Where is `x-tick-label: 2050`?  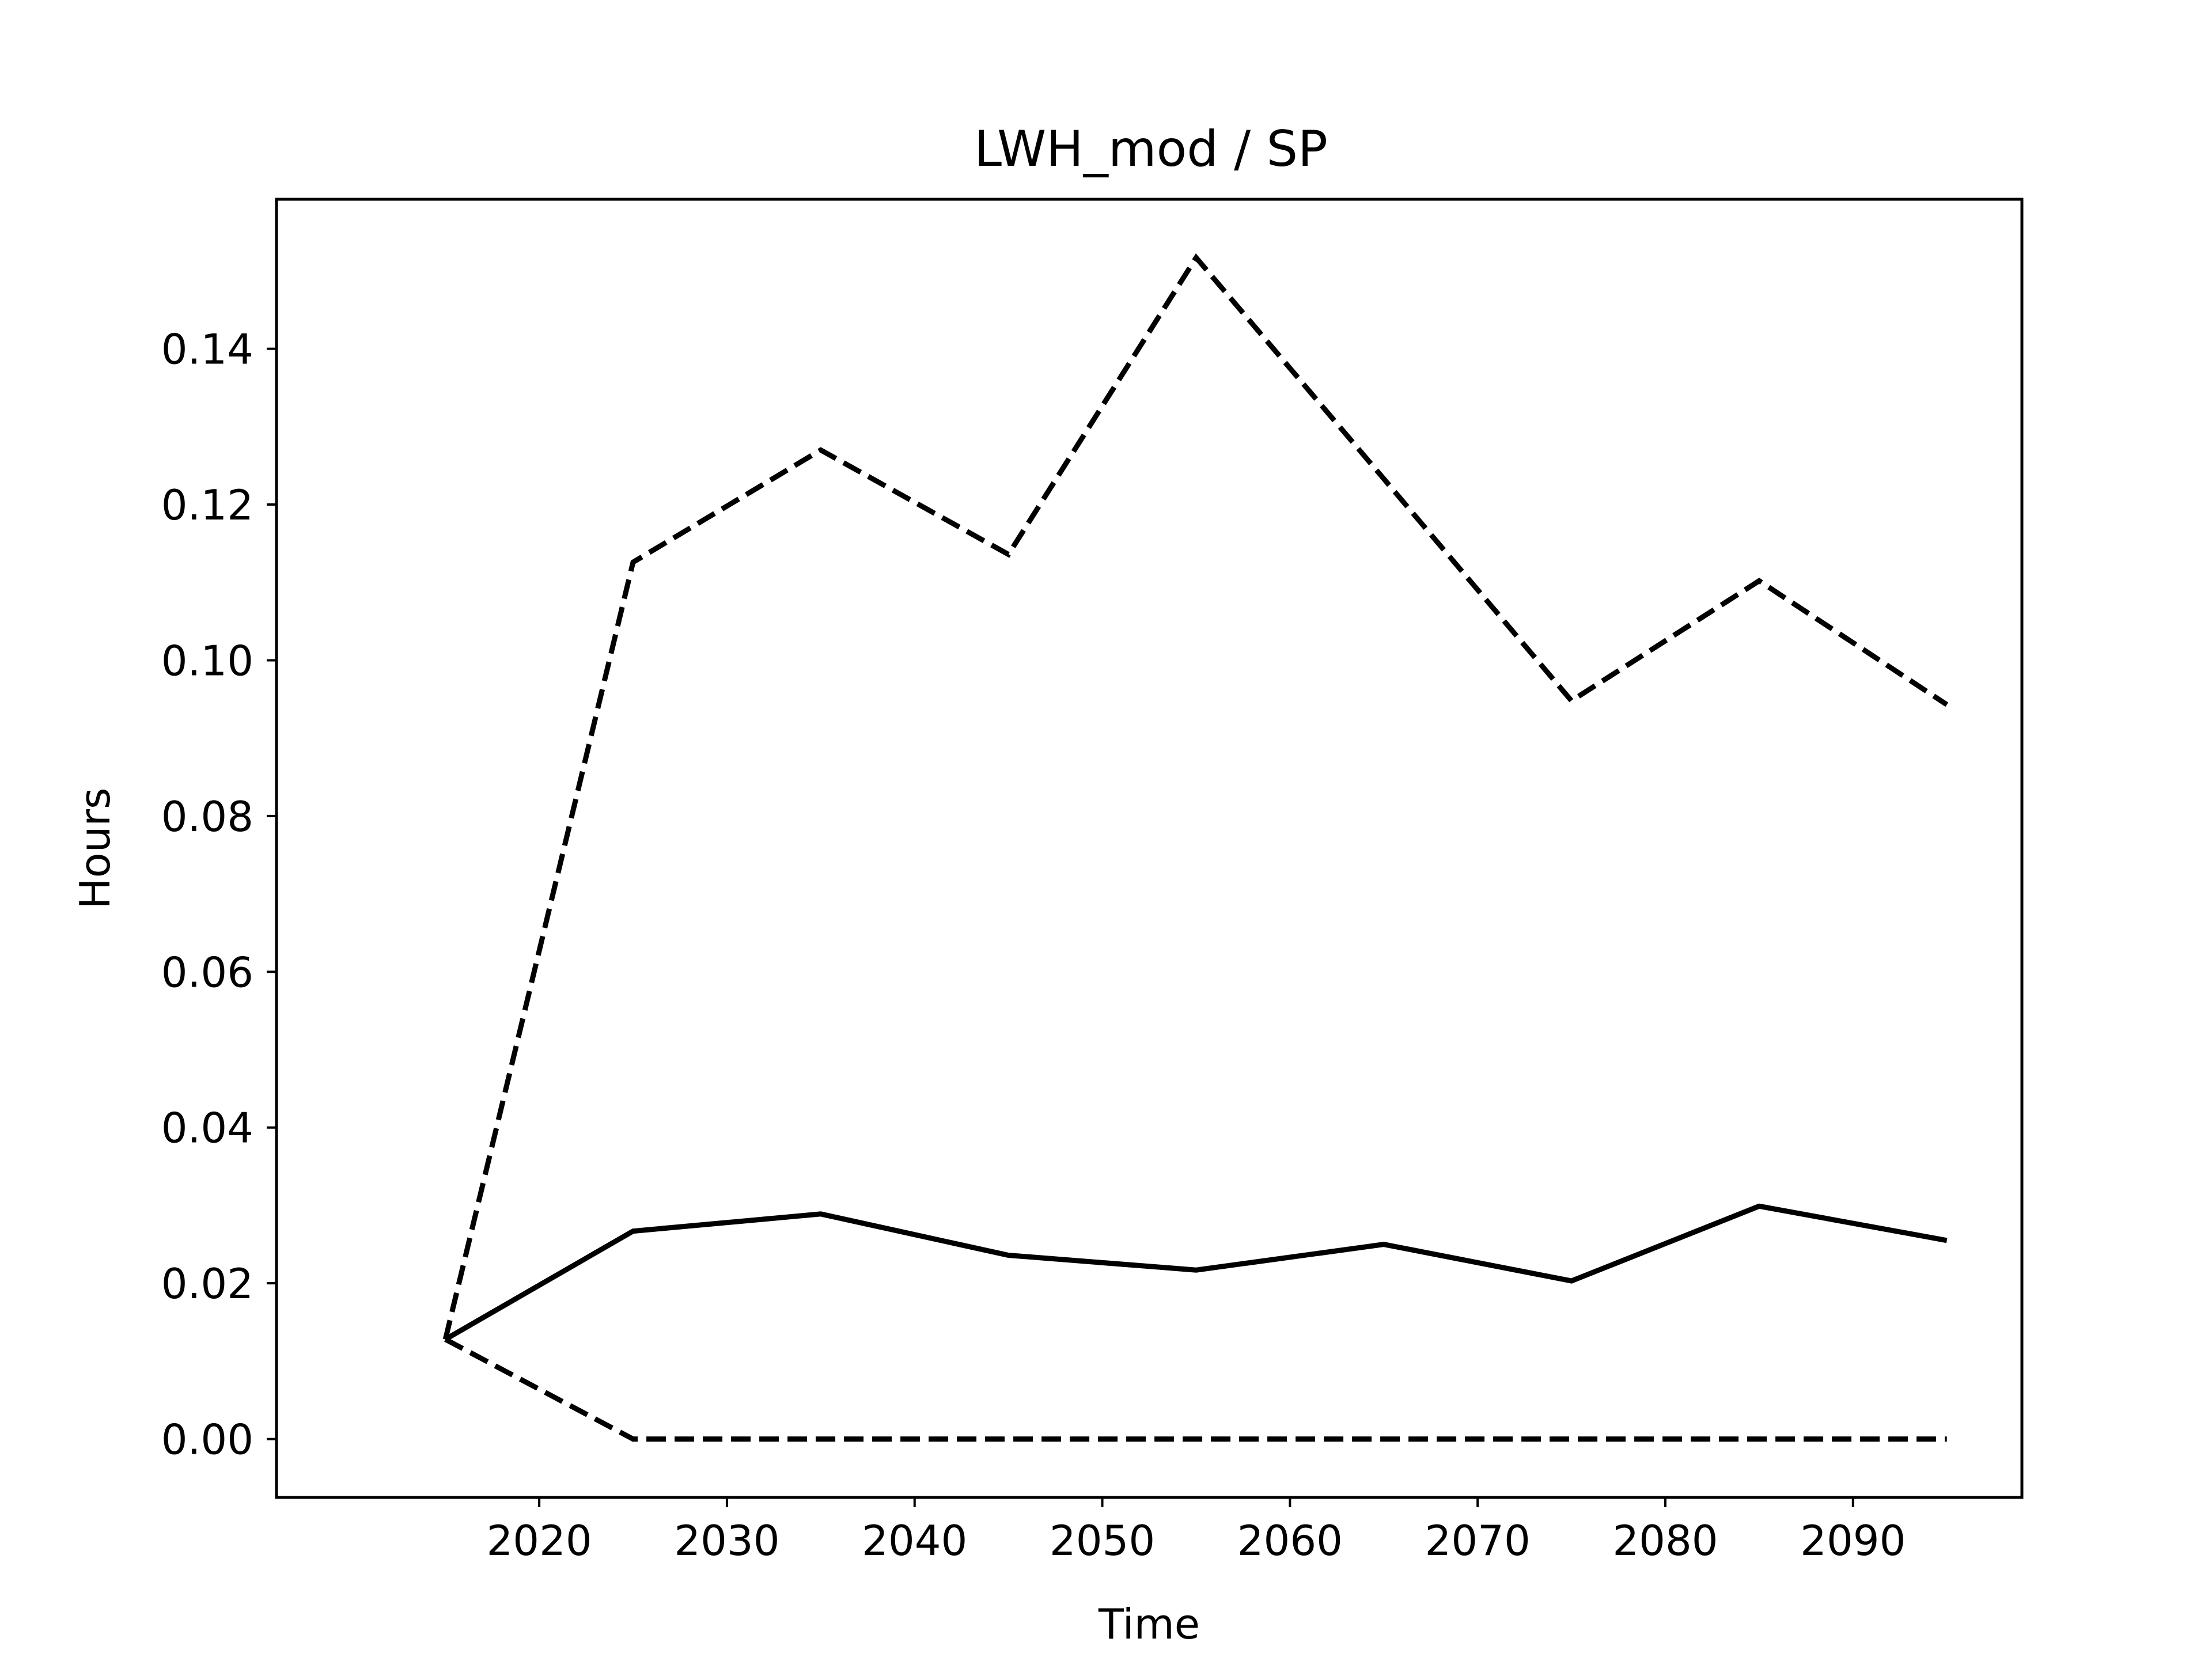 x-tick-label: 2050 is located at coordinates (1102, 1540).